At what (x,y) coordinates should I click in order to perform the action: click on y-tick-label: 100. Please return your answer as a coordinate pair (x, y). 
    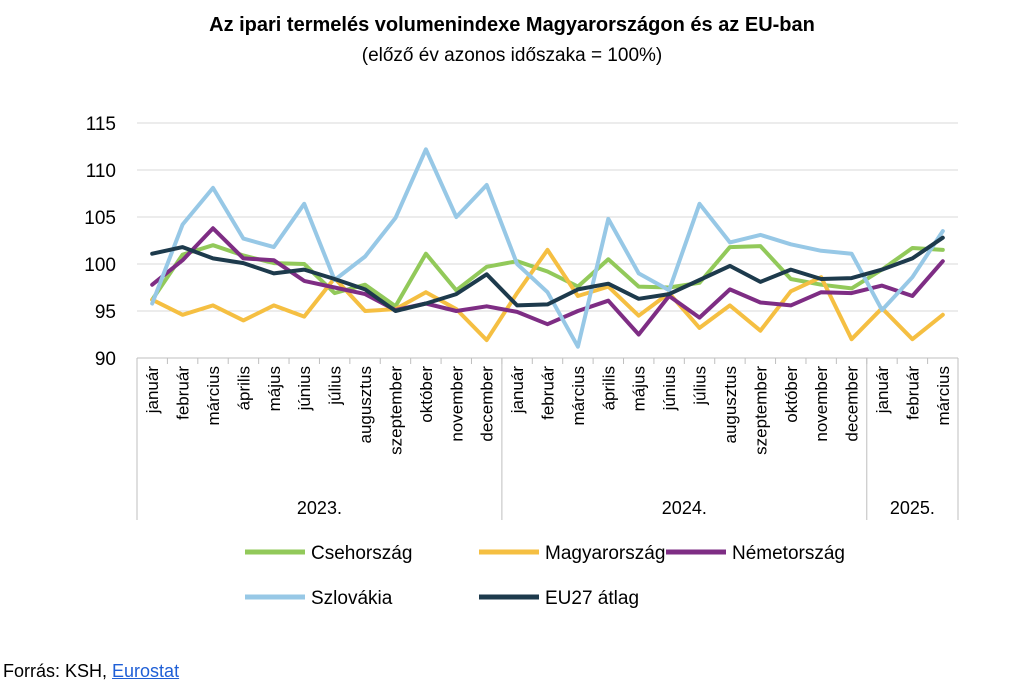
    Looking at the image, I should click on (100, 265).